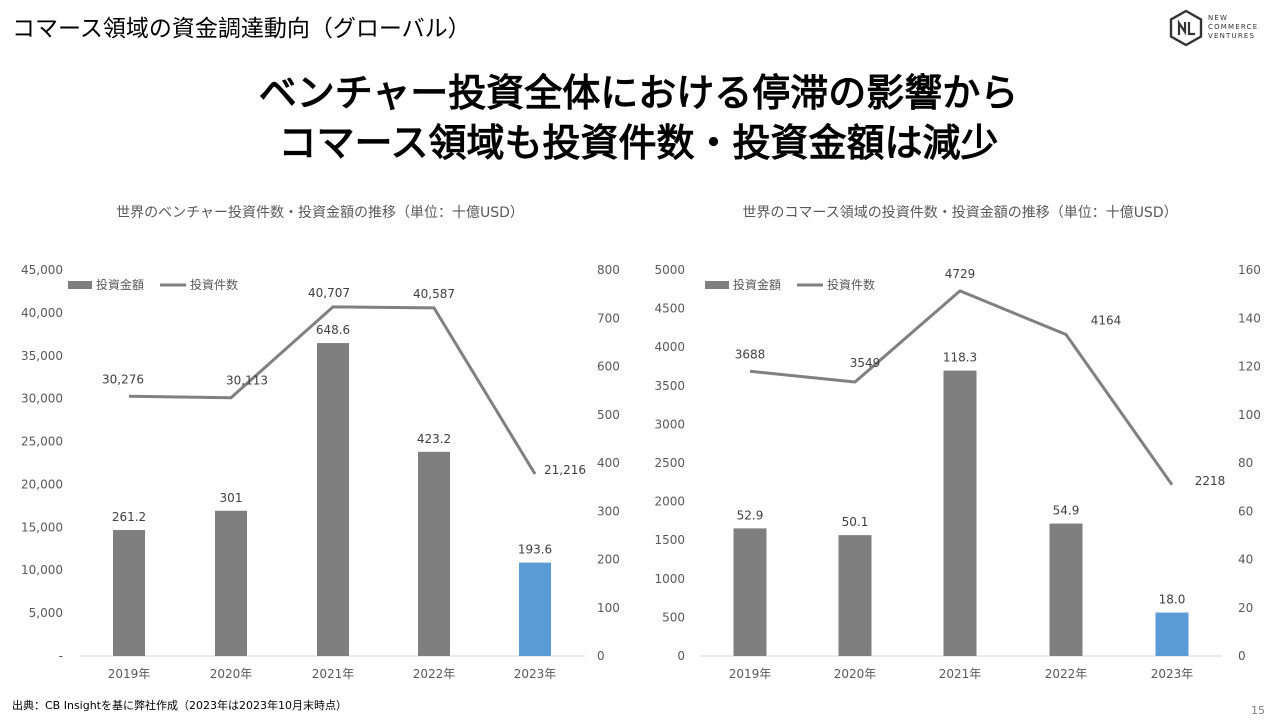 This screenshot has width=1277, height=720. What do you see at coordinates (42, 484) in the screenshot?
I see `left-axis-tick-label: 20,000` at bounding box center [42, 484].